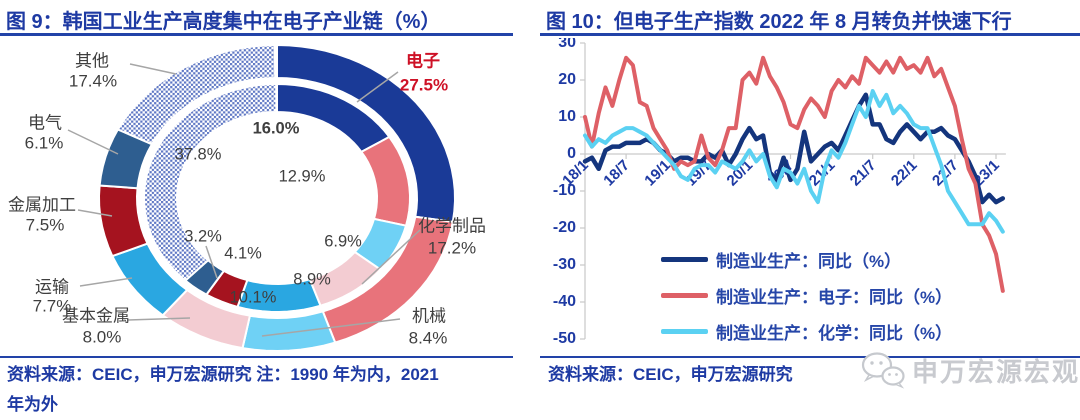 Image resolution: width=1080 pixels, height=420 pixels. Describe the element at coordinates (32, 404) in the screenshot. I see `left-source-line2: 年为外` at that location.